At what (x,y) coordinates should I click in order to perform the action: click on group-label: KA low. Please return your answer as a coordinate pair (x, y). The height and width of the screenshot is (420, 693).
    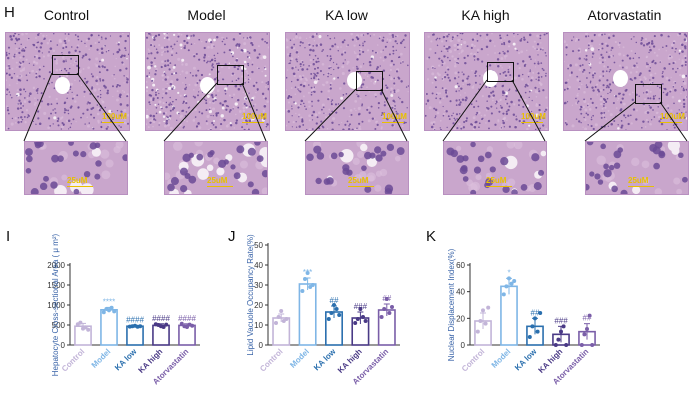
    Looking at the image, I should click on (346, 15).